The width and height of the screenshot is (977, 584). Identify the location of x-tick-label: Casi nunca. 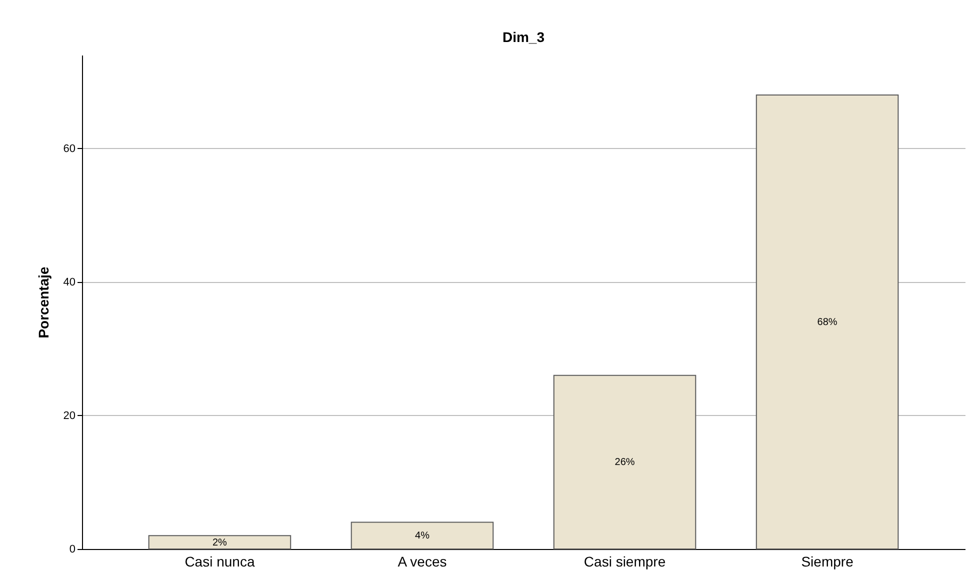
(219, 562).